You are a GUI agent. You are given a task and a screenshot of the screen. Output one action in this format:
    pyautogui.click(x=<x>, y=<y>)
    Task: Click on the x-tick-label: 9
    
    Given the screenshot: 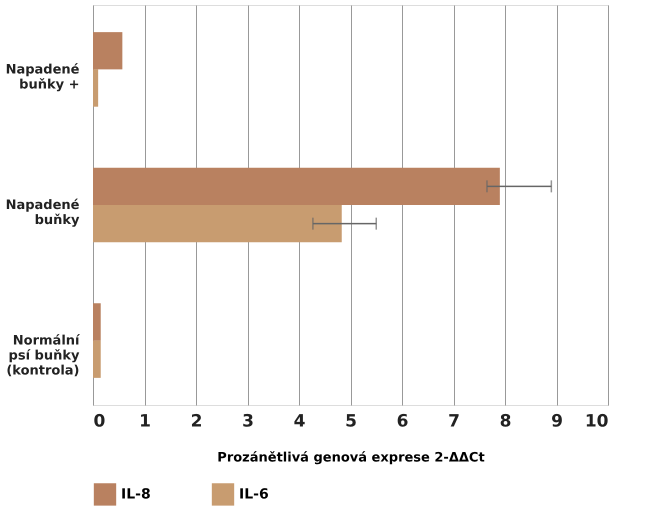 What is the action you would take?
    pyautogui.click(x=557, y=422)
    